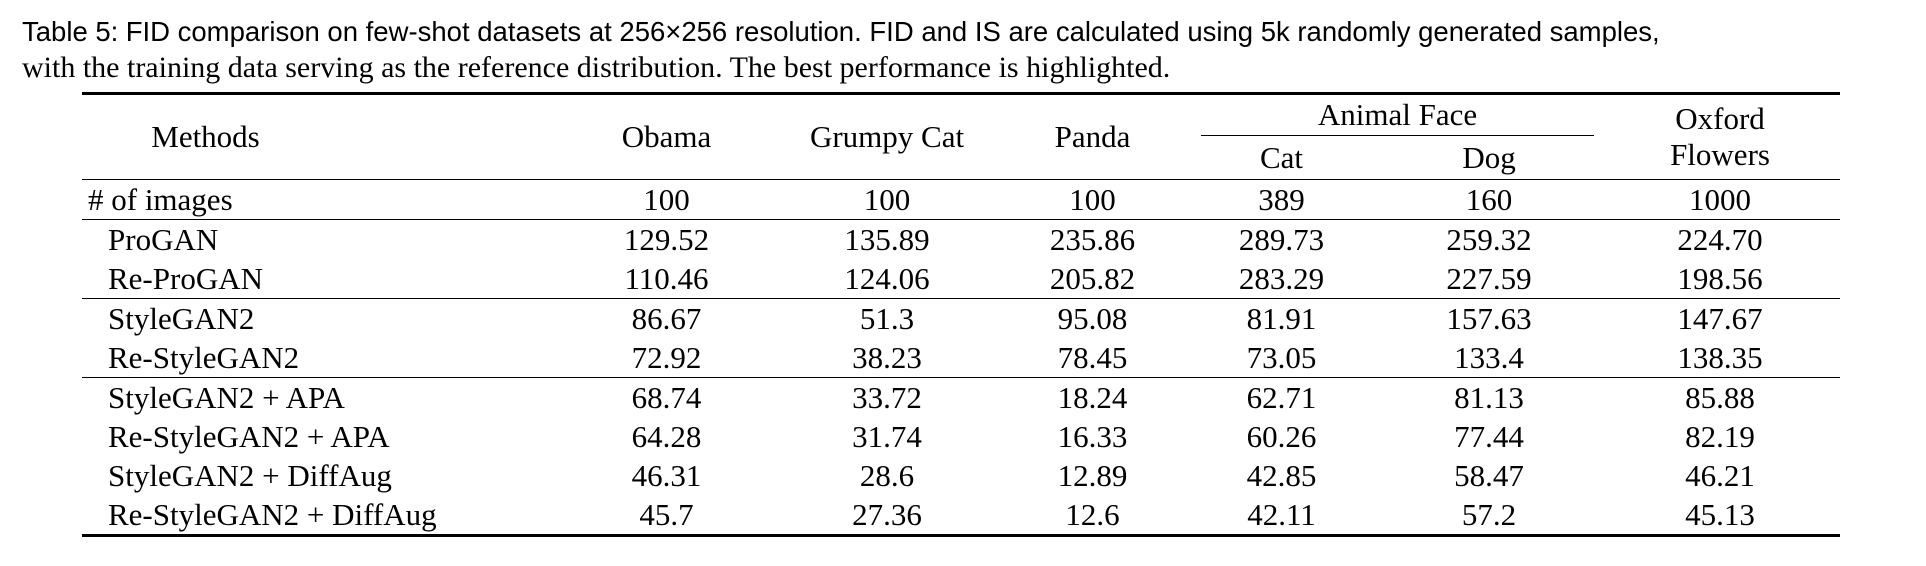 This screenshot has height=566, width=1926. Describe the element at coordinates (666, 397) in the screenshot. I see `value-cell: 68.74` at that location.